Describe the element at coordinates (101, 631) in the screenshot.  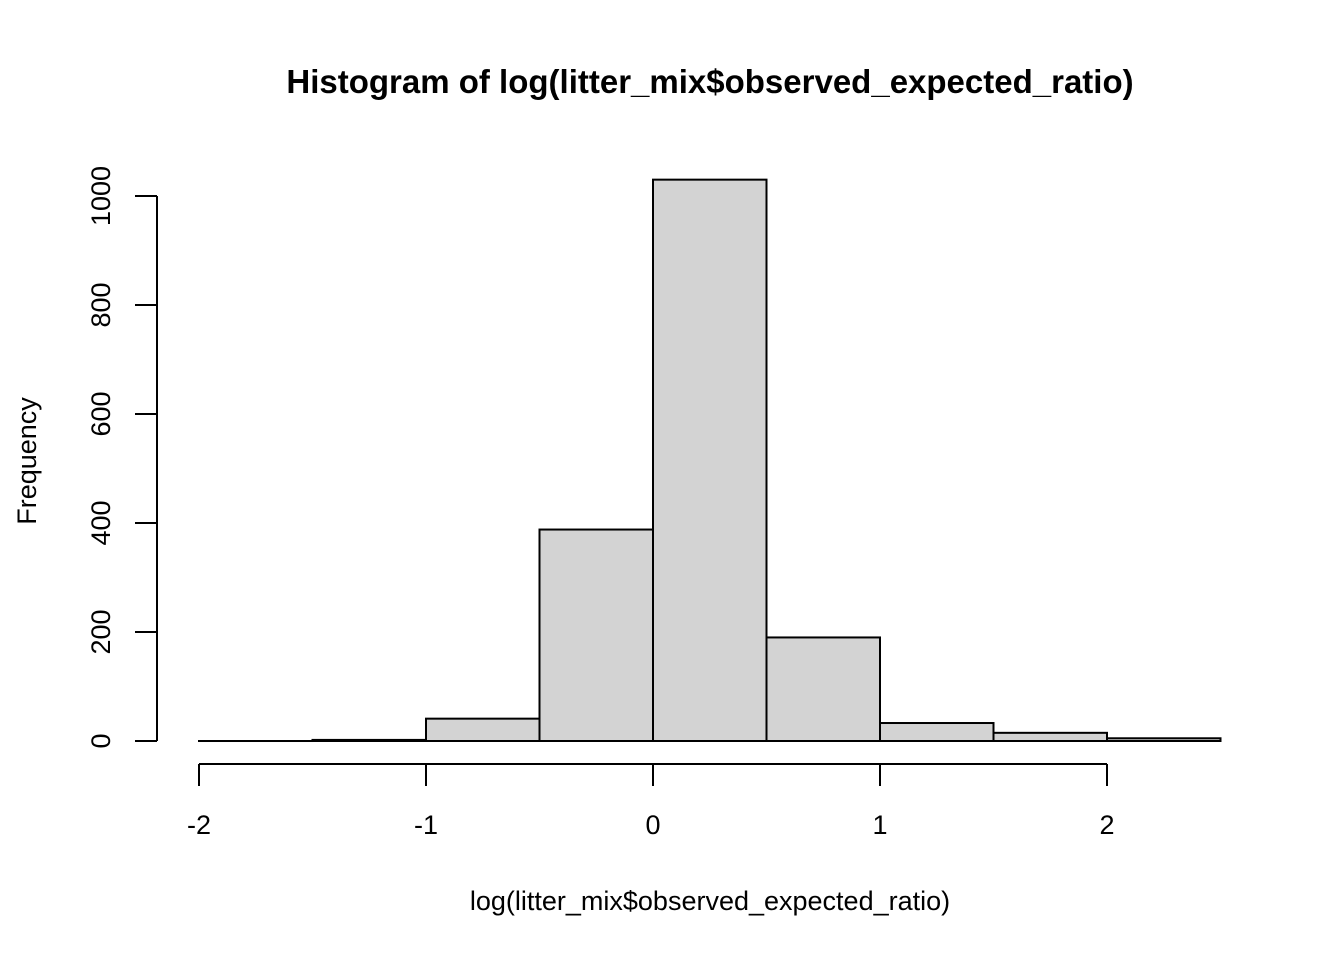
I see `y-tick-label: 200` at that location.